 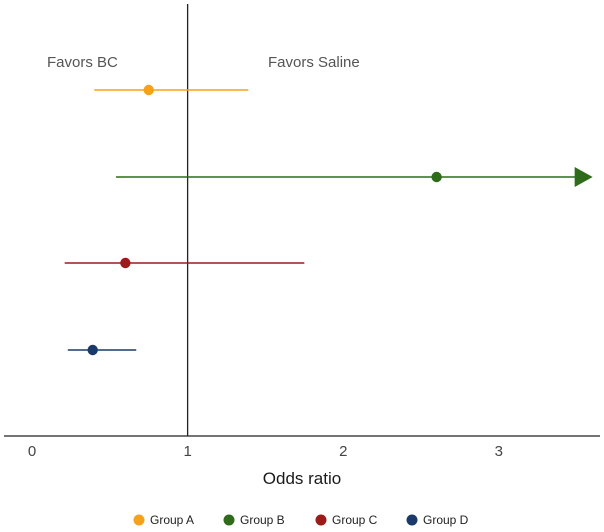 What do you see at coordinates (314, 62) in the screenshot?
I see `annotation-favors-saline: Favors Saline` at bounding box center [314, 62].